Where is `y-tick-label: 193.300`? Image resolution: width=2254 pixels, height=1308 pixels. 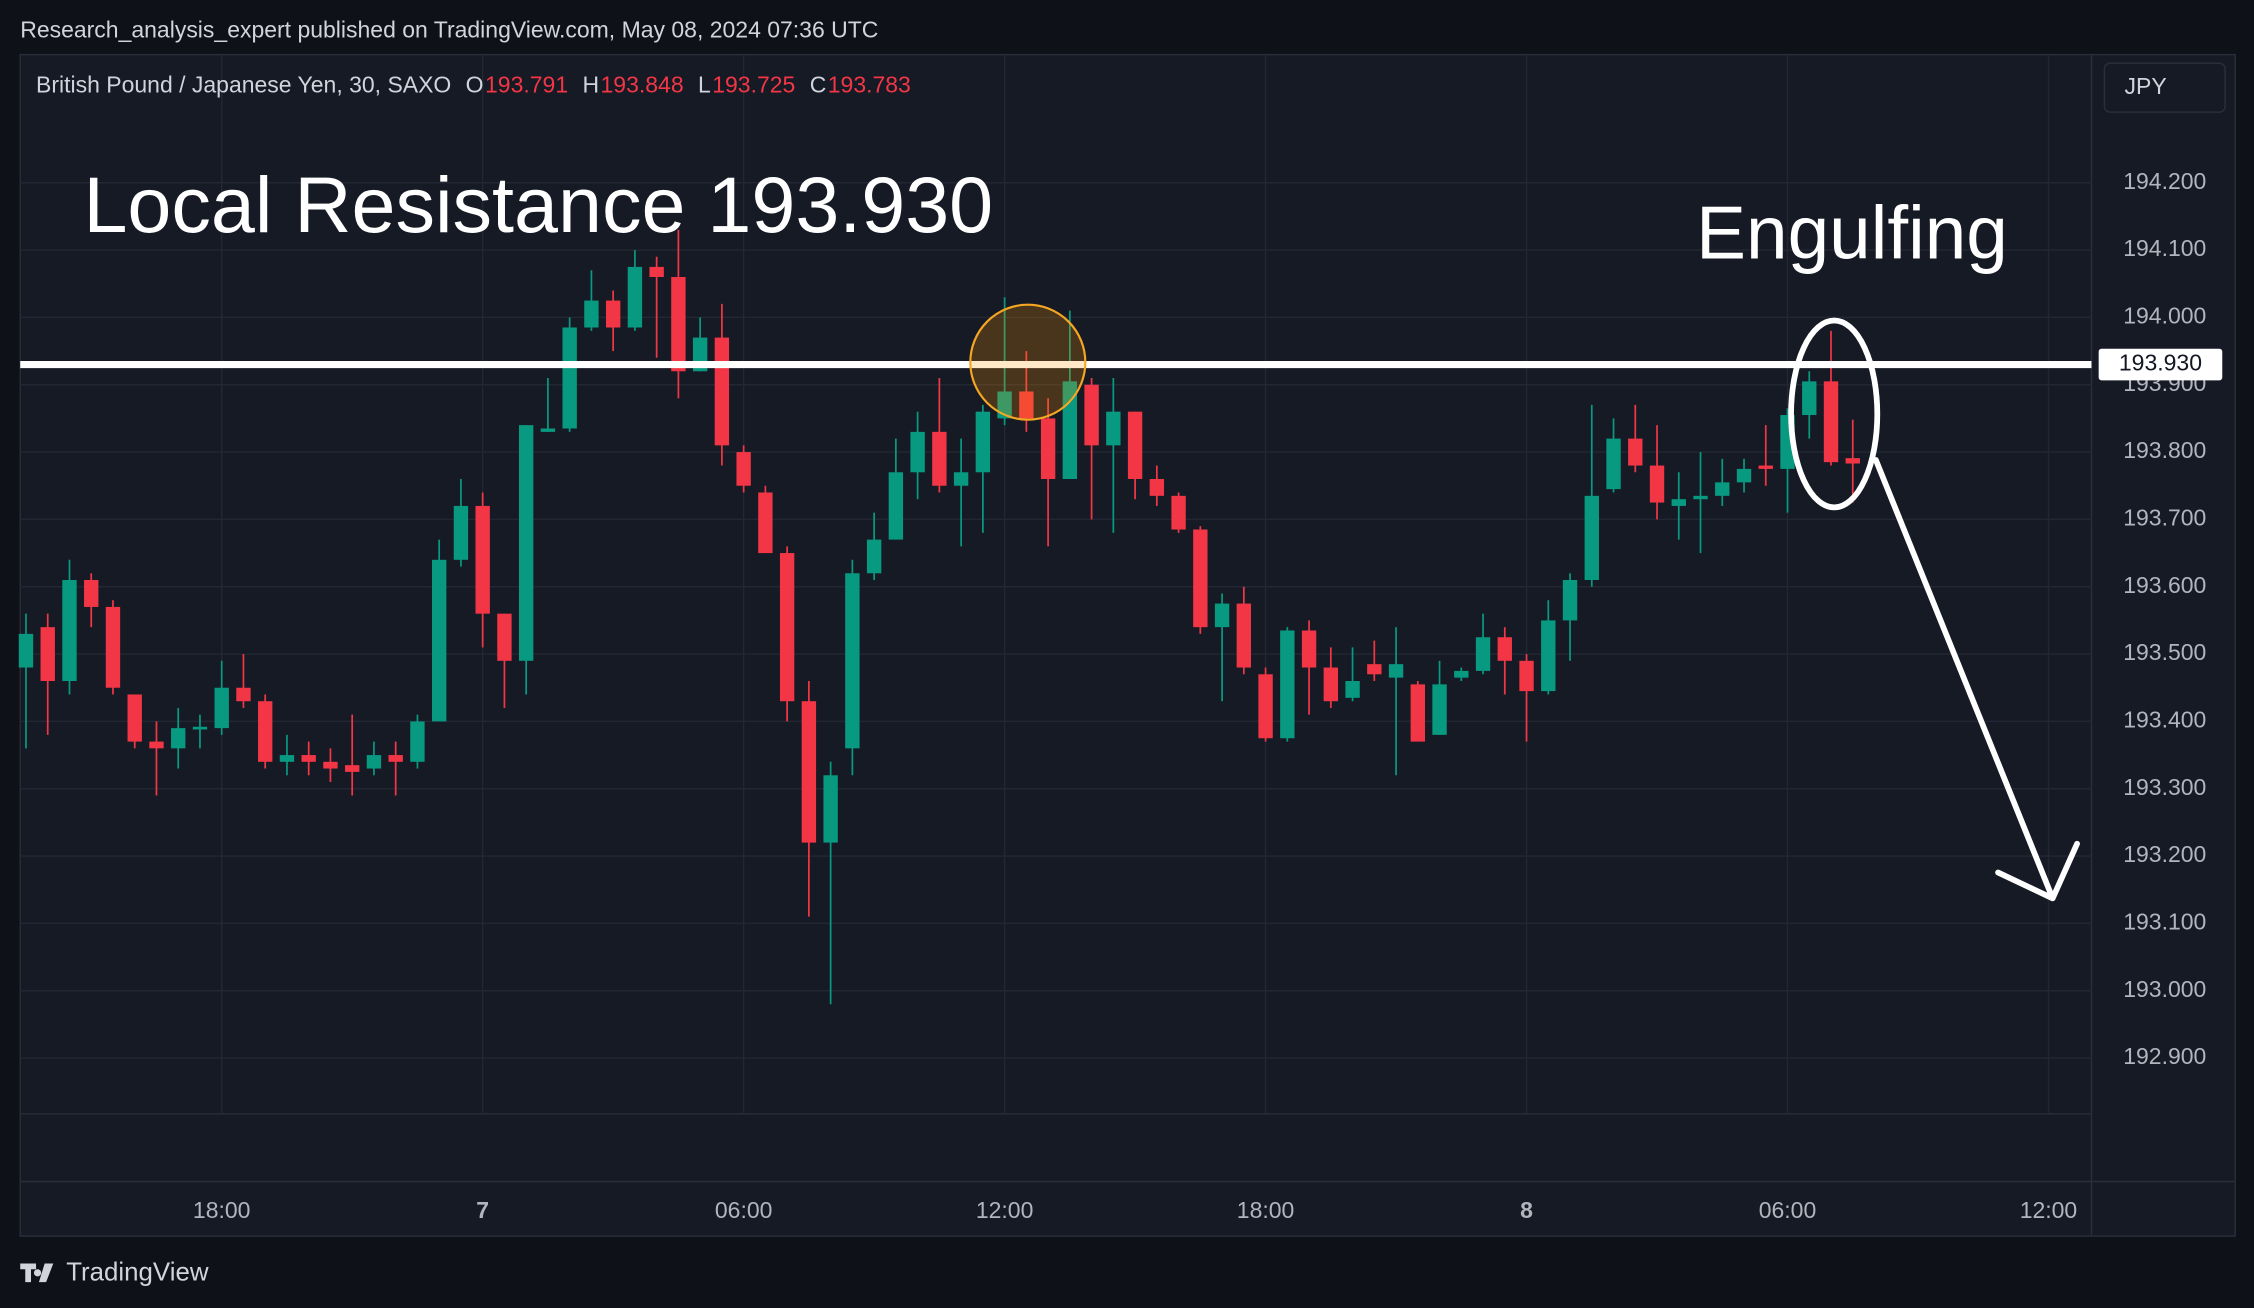
y-tick-label: 193.300 is located at coordinates (2164, 787).